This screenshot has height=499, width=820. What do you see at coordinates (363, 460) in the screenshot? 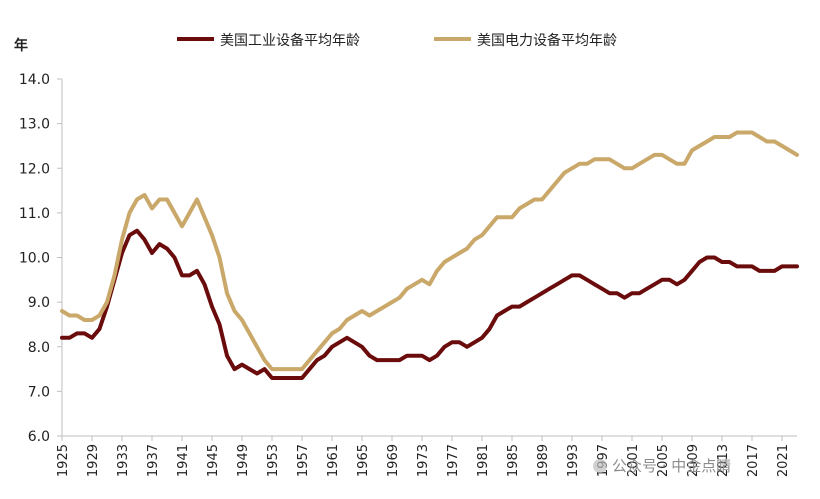
I see `x-tick-label: 1965` at bounding box center [363, 460].